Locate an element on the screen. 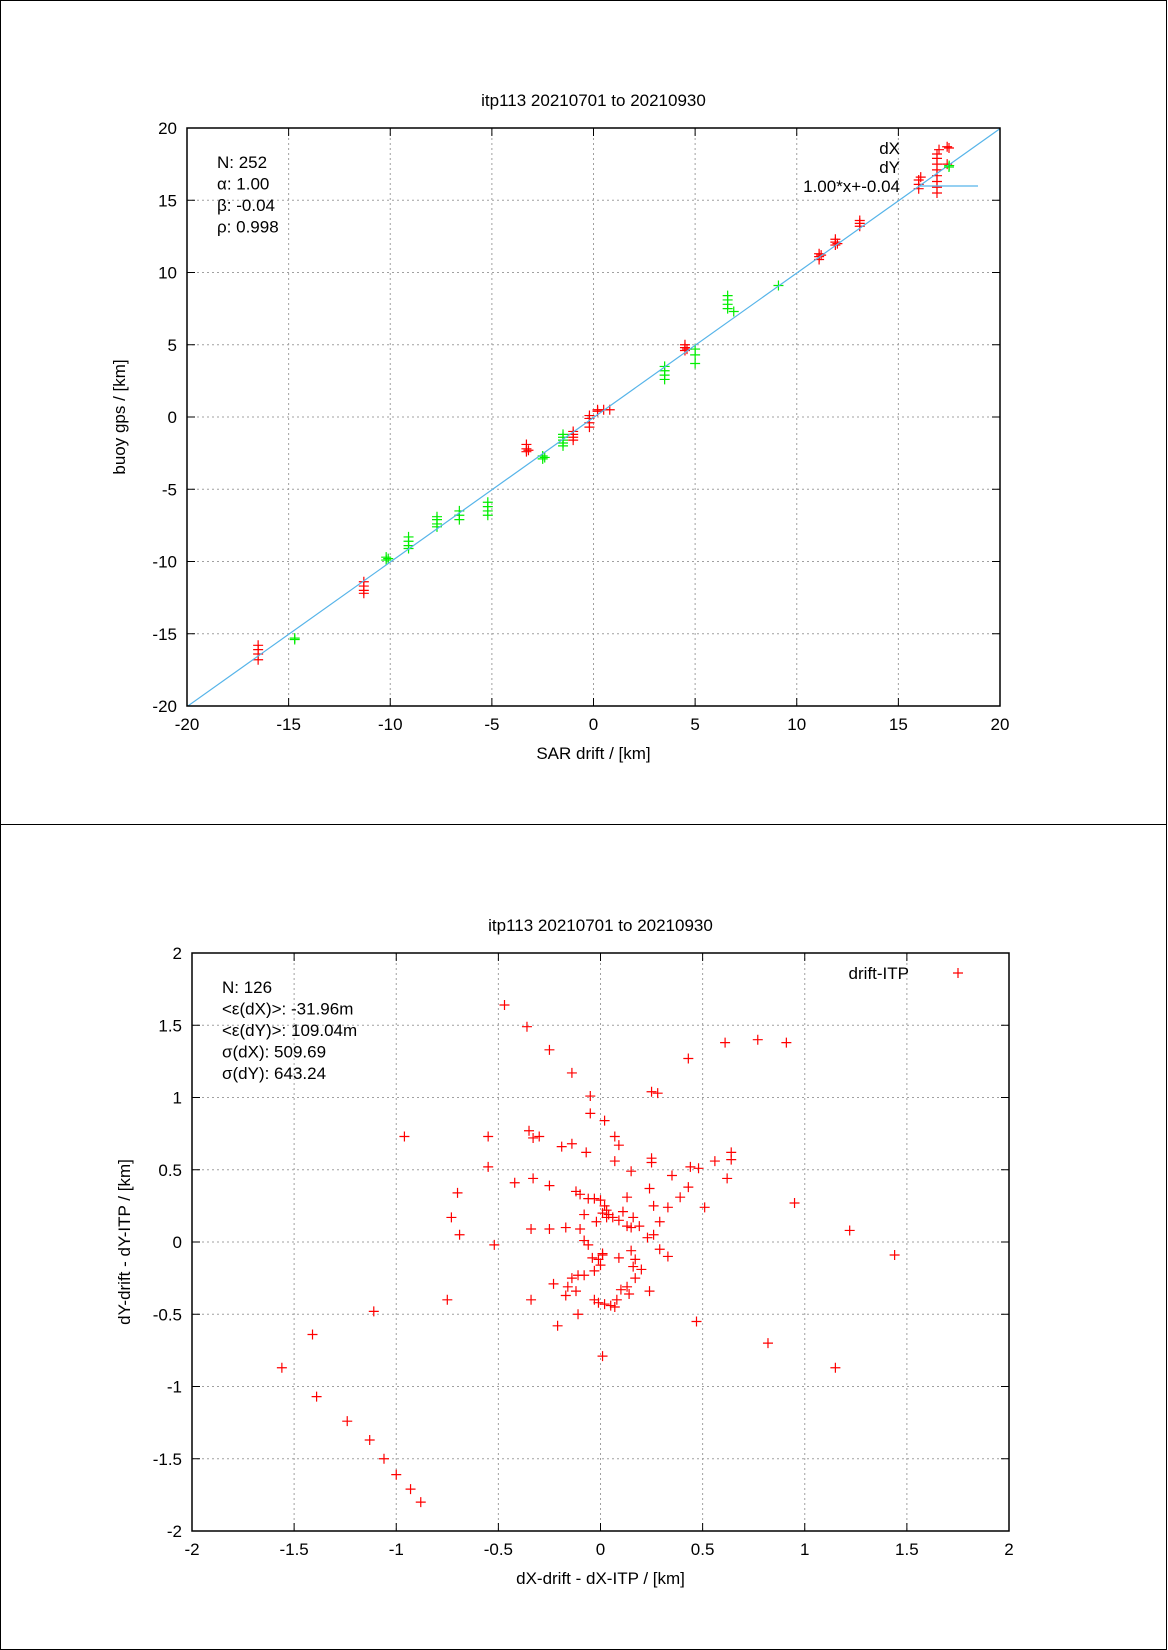  y-tick-label: 5 is located at coordinates (172, 345).